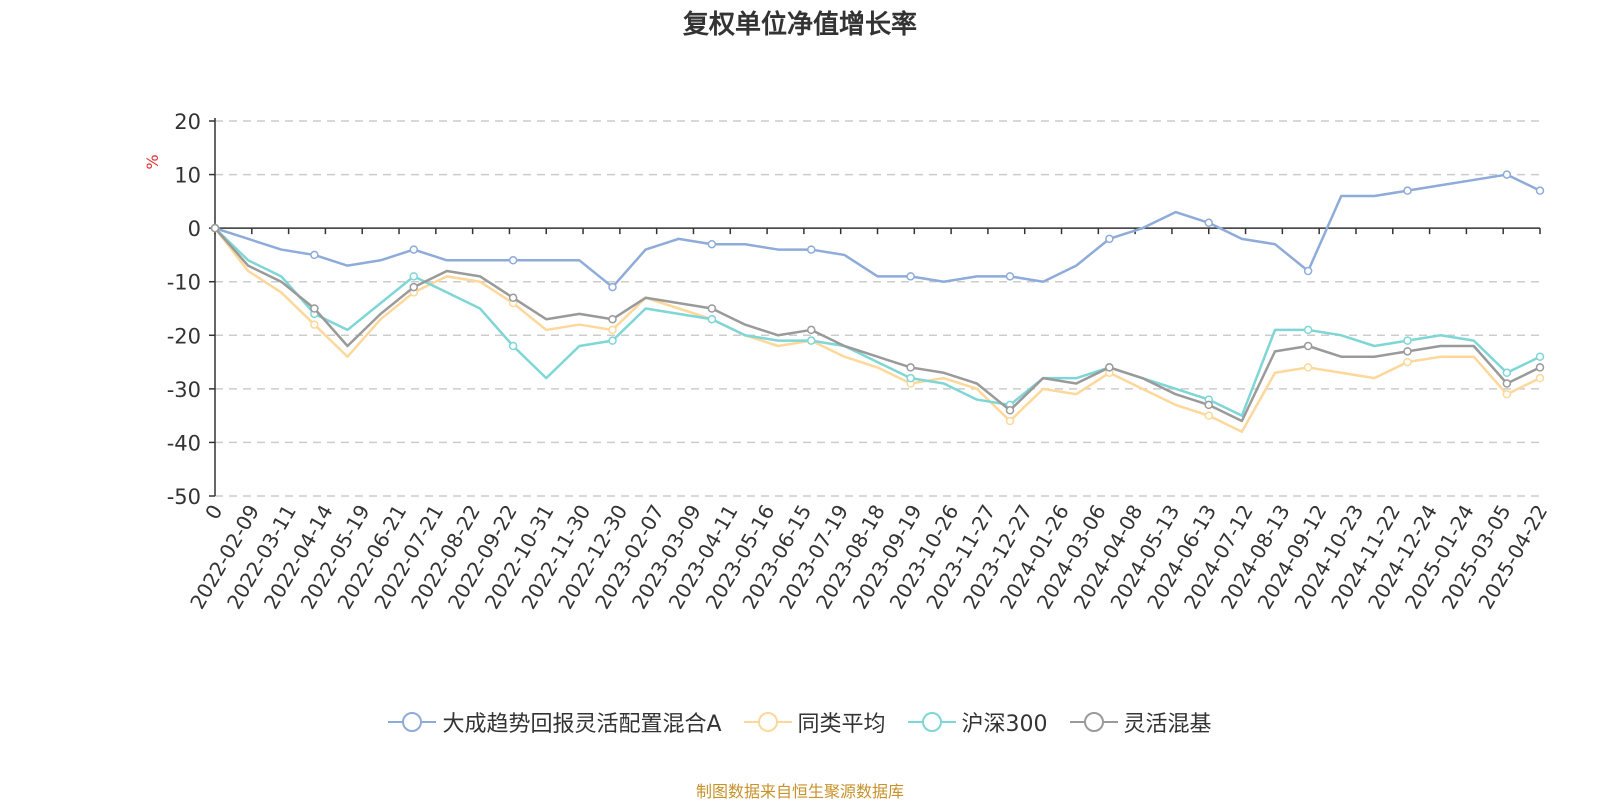 Image resolution: width=1600 pixels, height=802 pixels. Describe the element at coordinates (184, 443) in the screenshot. I see `y-tick-label: -40` at that location.